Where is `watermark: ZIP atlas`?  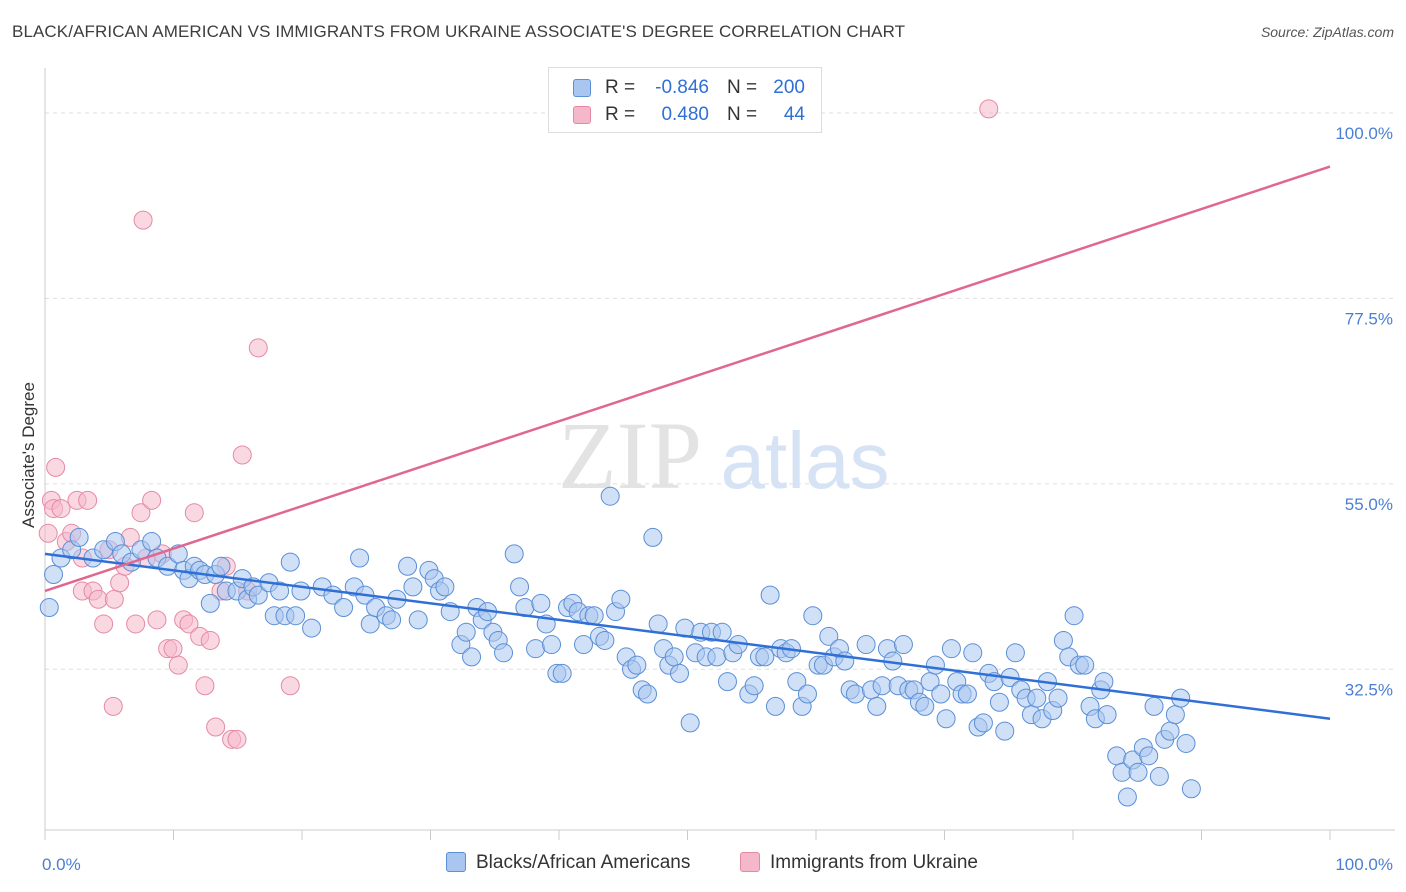
watermark: ZIP atlas is located at coordinates (723, 455).